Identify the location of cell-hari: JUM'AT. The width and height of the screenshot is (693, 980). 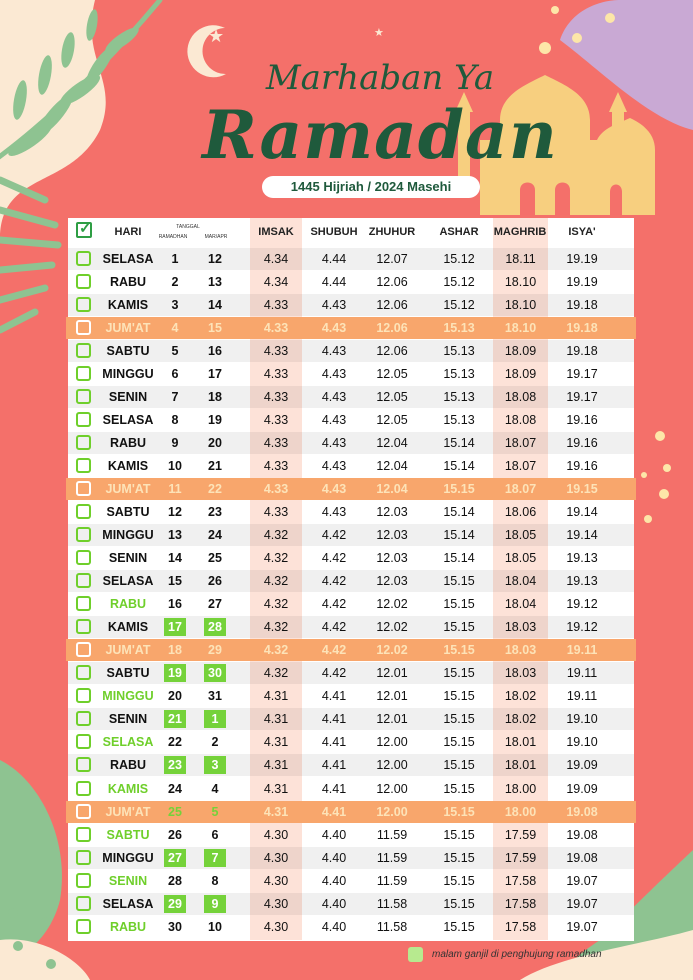
(128, 811).